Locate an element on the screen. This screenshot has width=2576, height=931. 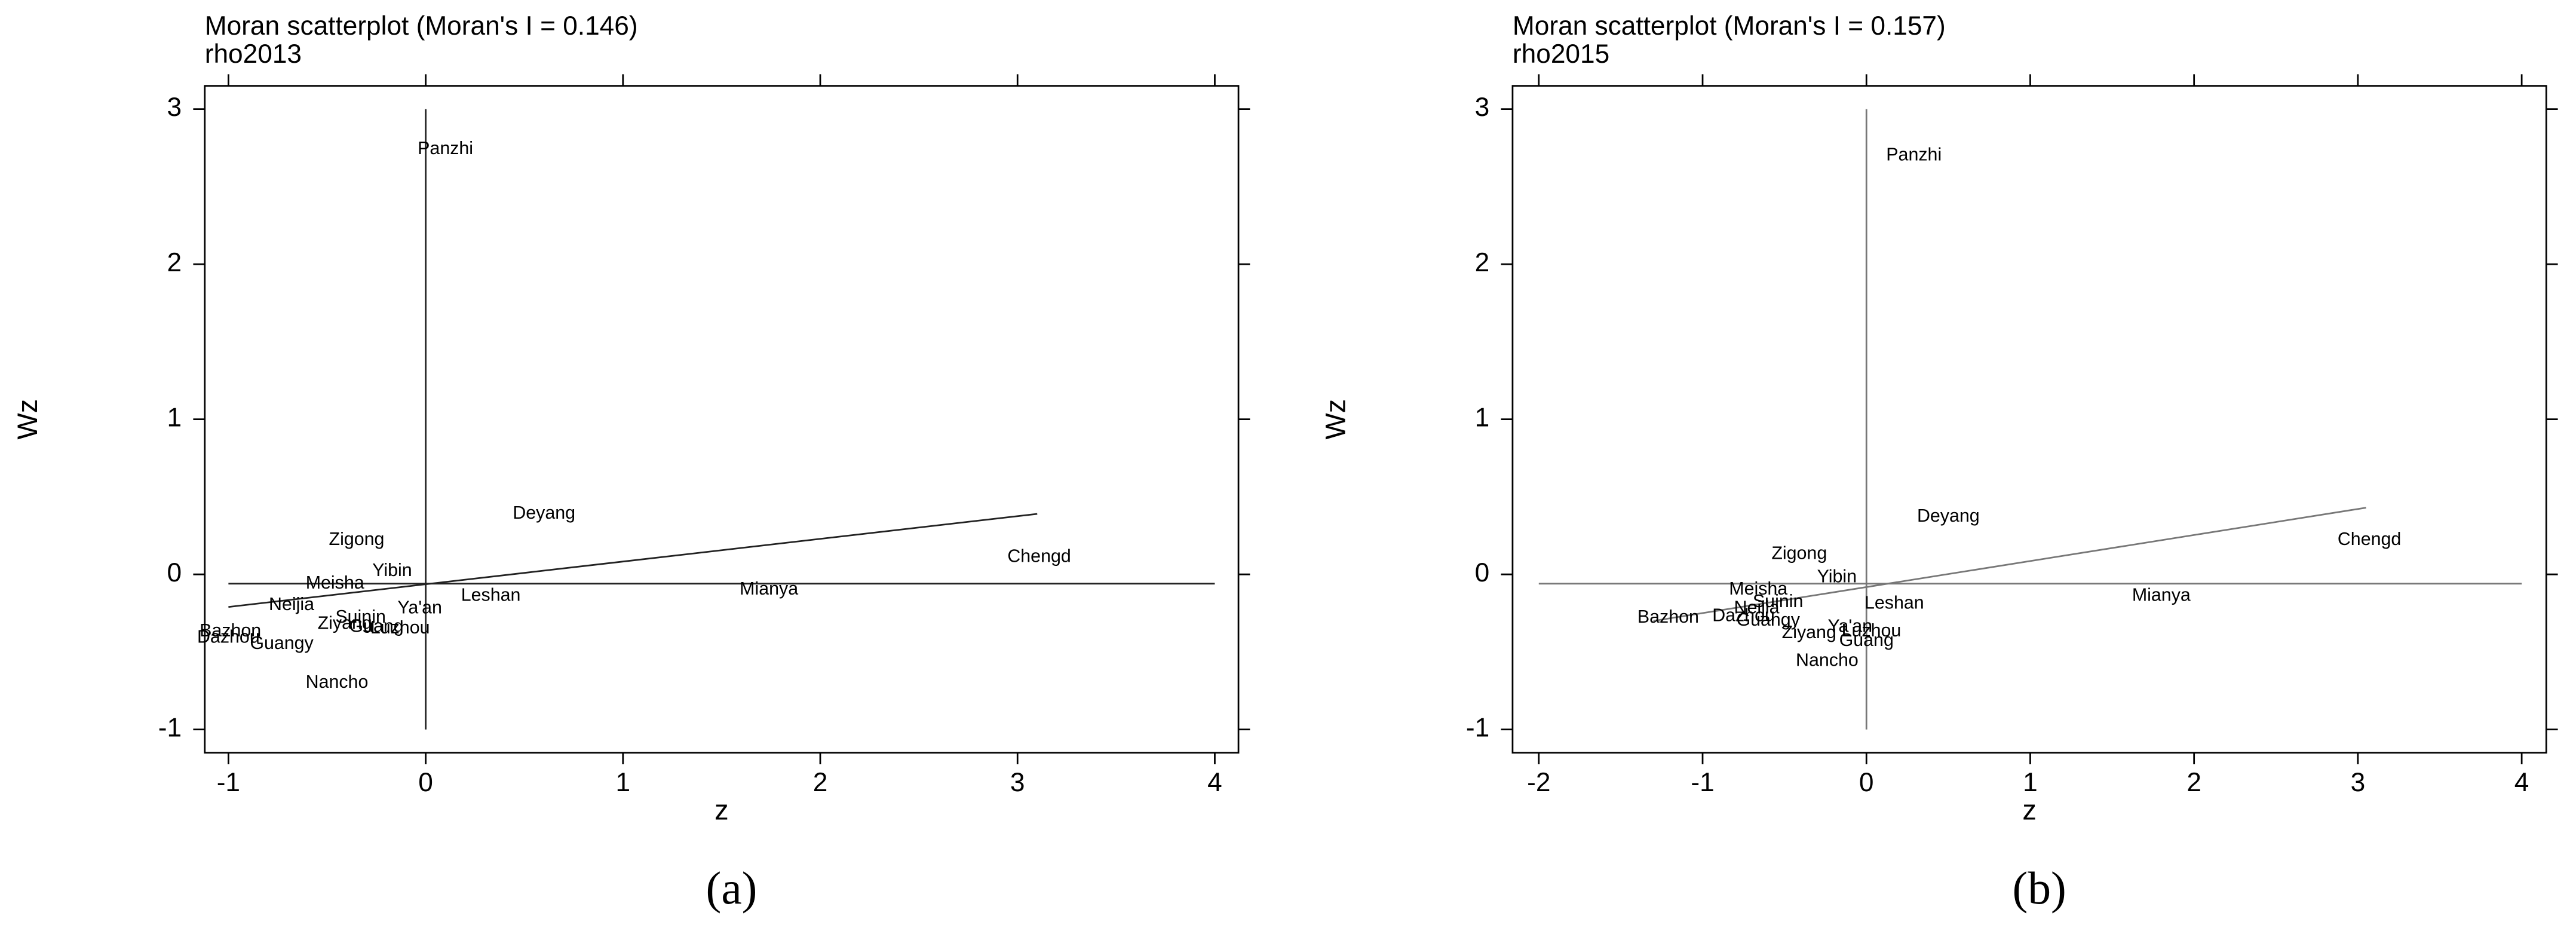
chart-title: Moran scatterplot (Moran's I = 0.146) is located at coordinates (421, 26).